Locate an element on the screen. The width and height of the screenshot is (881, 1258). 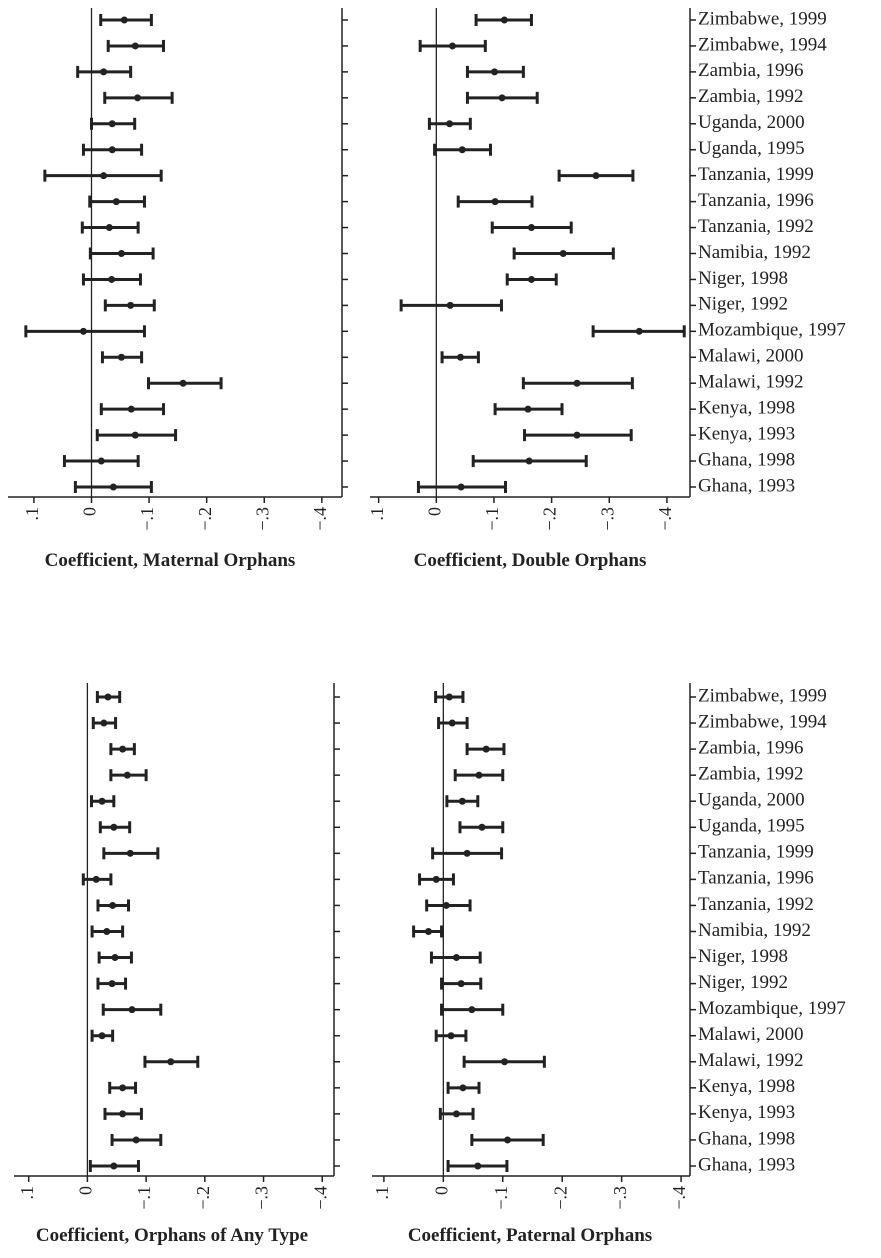
x-tick-label: −.4 is located at coordinates (679, 1198).